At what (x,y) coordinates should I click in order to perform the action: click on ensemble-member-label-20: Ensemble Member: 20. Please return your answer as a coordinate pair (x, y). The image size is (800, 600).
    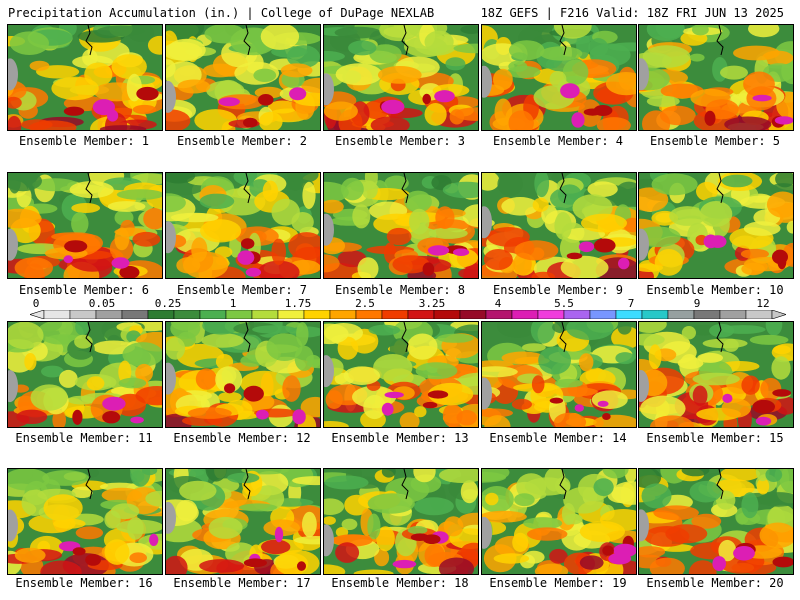
    Looking at the image, I should click on (715, 583).